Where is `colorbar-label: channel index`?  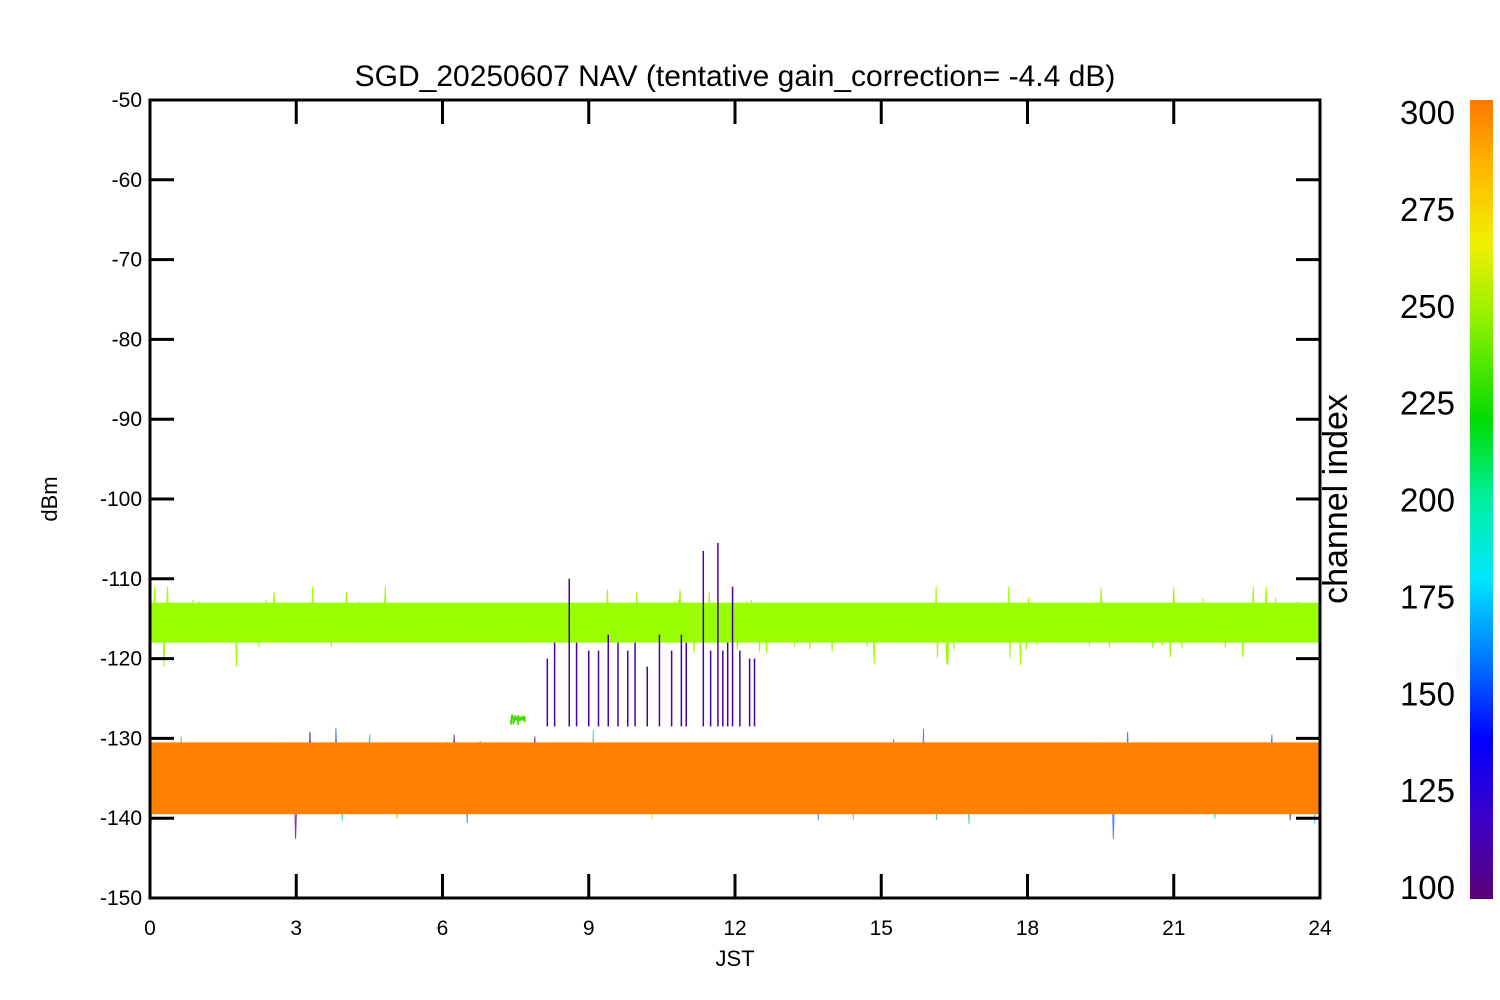
colorbar-label: channel index is located at coordinates (1336, 499).